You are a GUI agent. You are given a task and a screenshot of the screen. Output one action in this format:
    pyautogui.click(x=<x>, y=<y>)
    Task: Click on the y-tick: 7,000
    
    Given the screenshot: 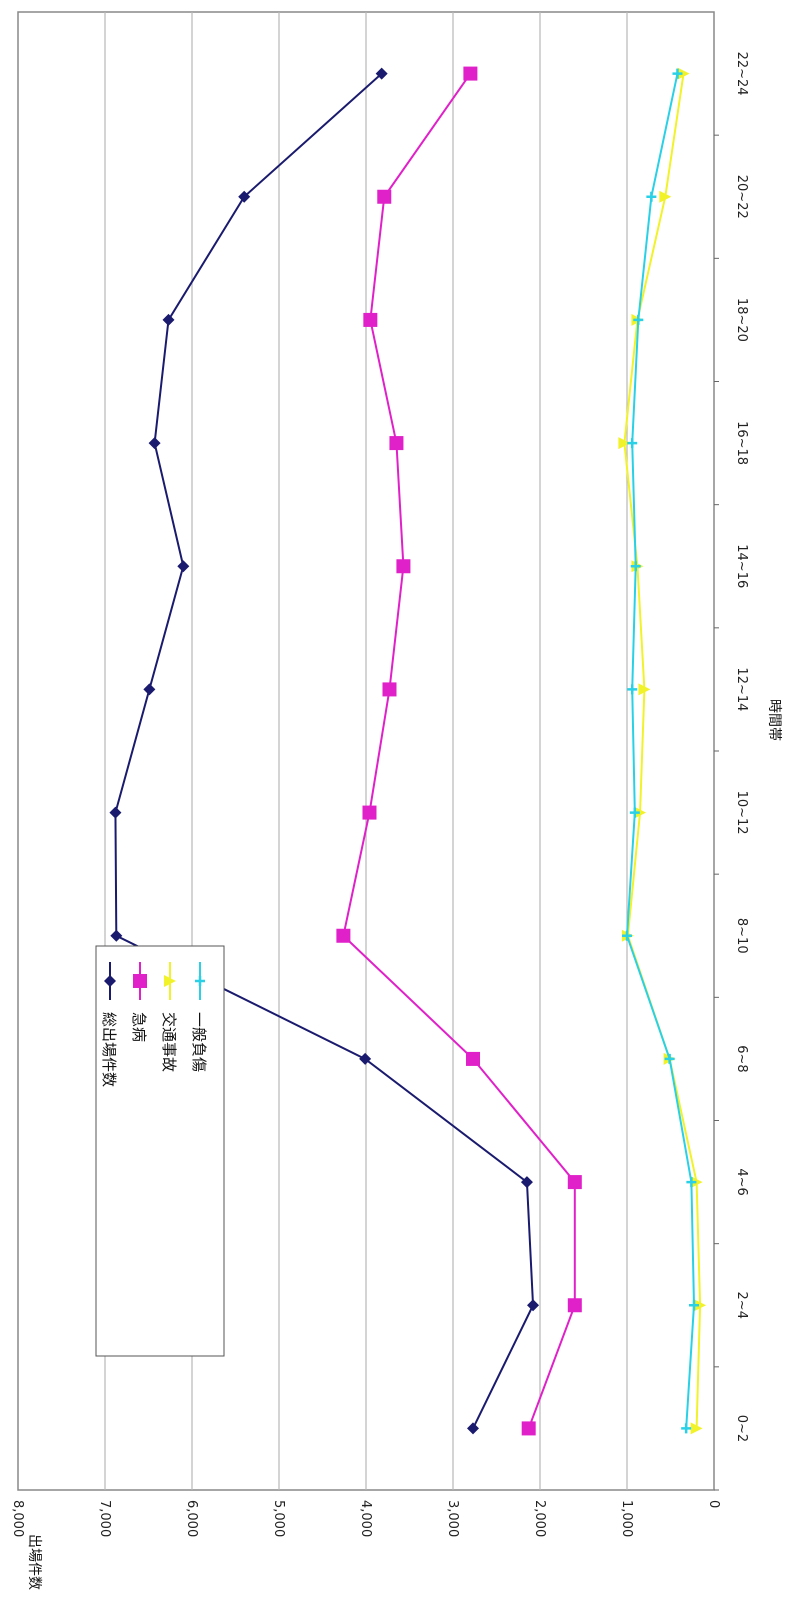 What is the action you would take?
    pyautogui.click(x=104, y=1518)
    